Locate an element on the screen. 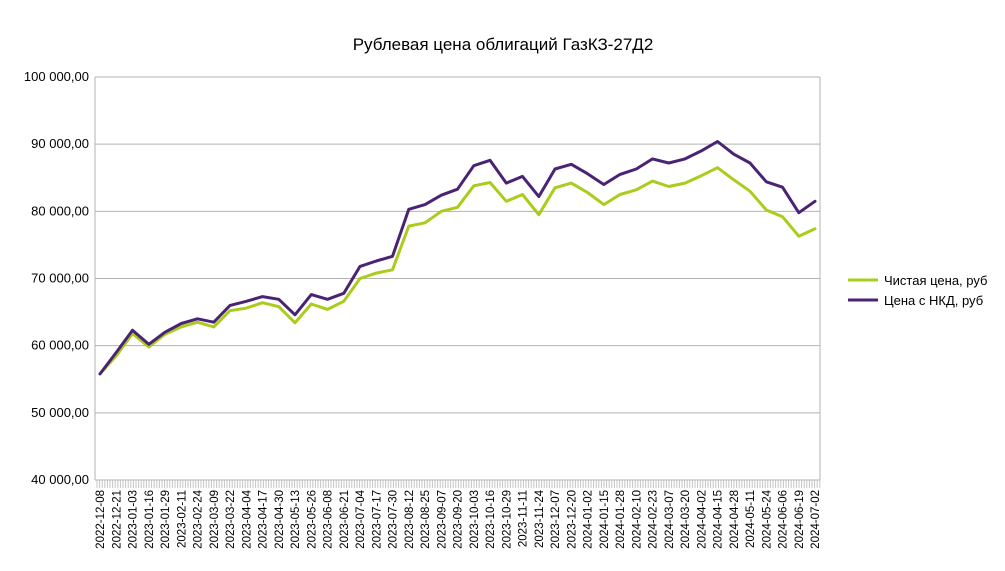 This screenshot has width=1005, height=571. x-tick-label: 2023-03-22 is located at coordinates (231, 519).